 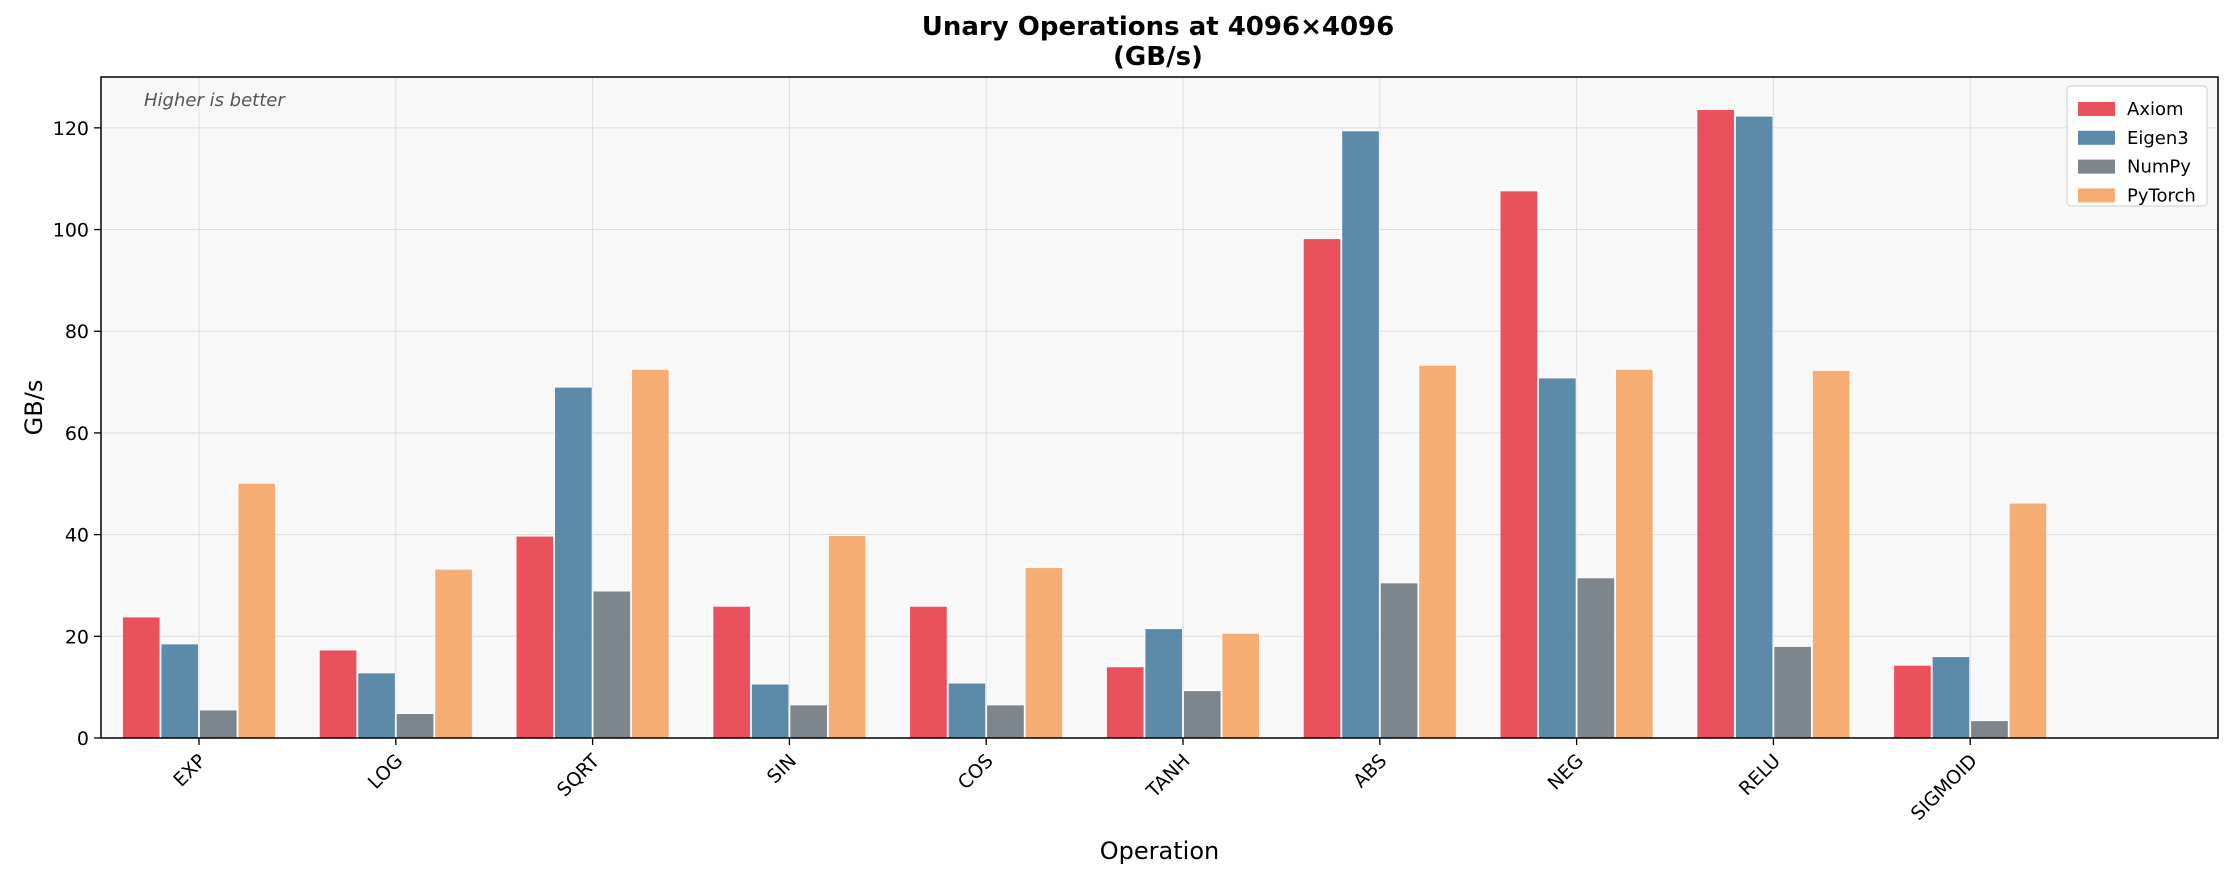 I want to click on bar-pytorch-cos, so click(x=1044, y=653).